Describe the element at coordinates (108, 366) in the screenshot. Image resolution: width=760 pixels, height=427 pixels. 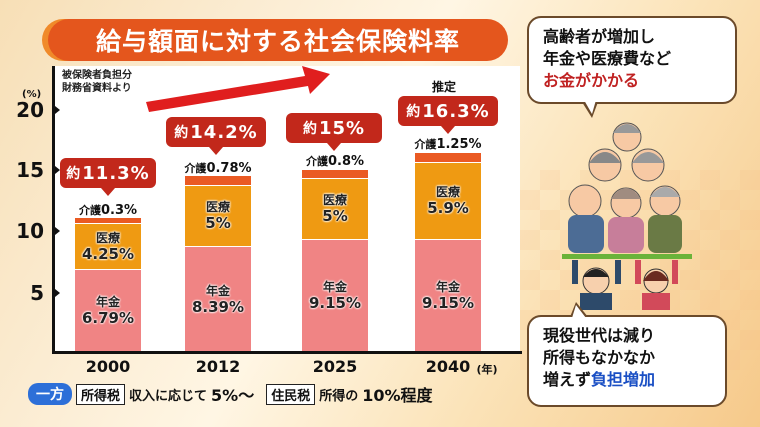
I see `x-label-2000: 2000` at that location.